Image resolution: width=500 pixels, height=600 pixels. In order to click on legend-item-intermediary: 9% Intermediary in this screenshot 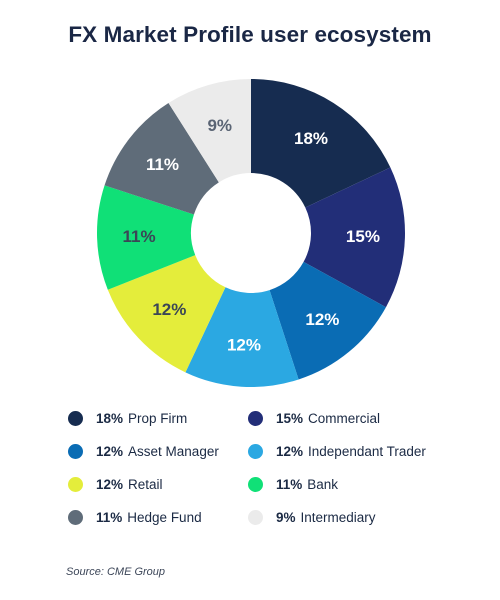, I will do `click(312, 517)`.